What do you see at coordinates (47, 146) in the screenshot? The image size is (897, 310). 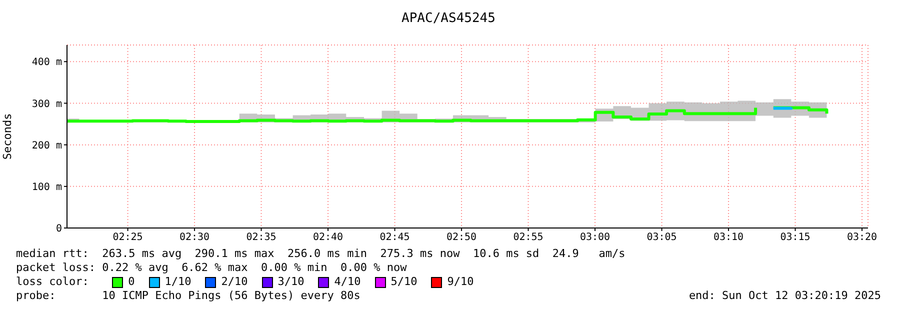 I see `y-tick-label: 200 m` at bounding box center [47, 146].